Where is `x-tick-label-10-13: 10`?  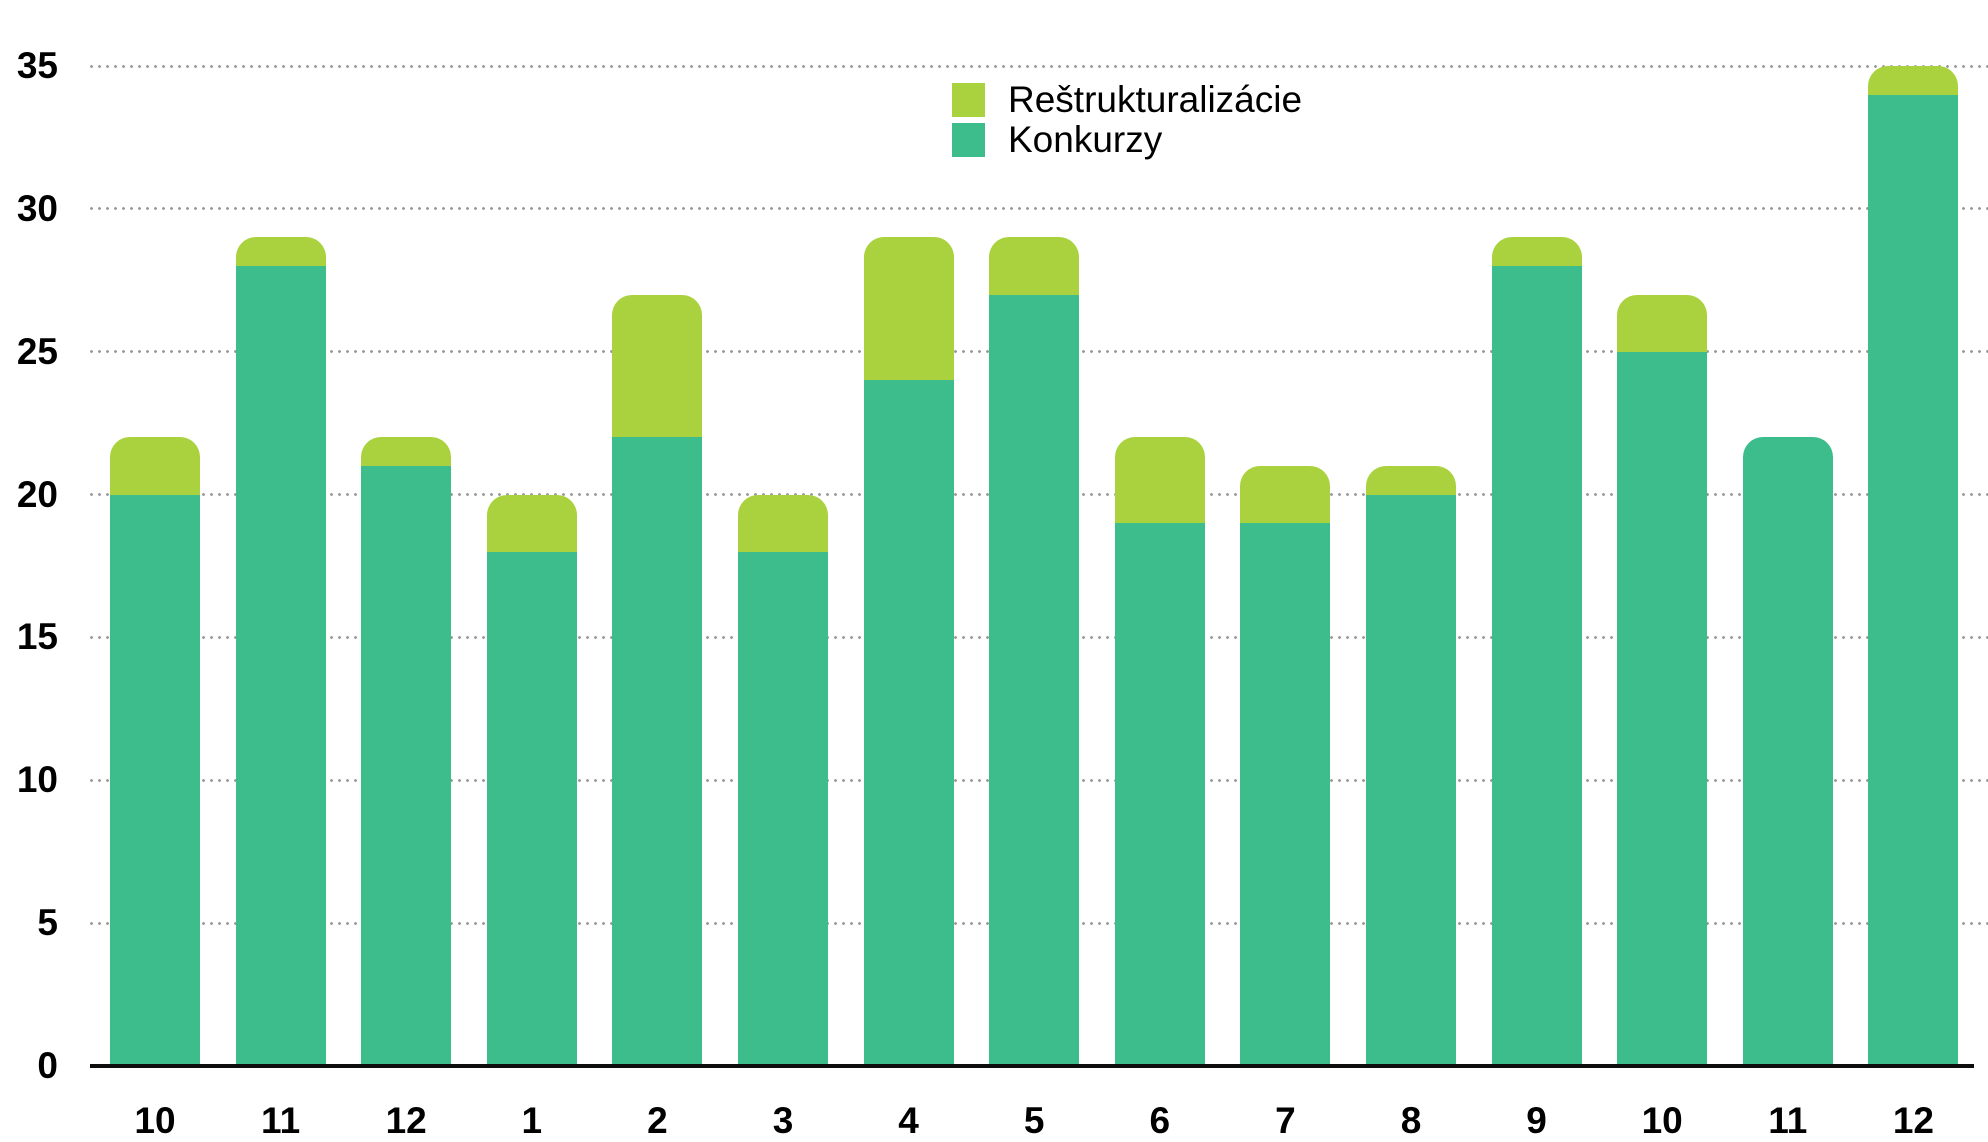 x-tick-label-10-13: 10 is located at coordinates (1662, 1120).